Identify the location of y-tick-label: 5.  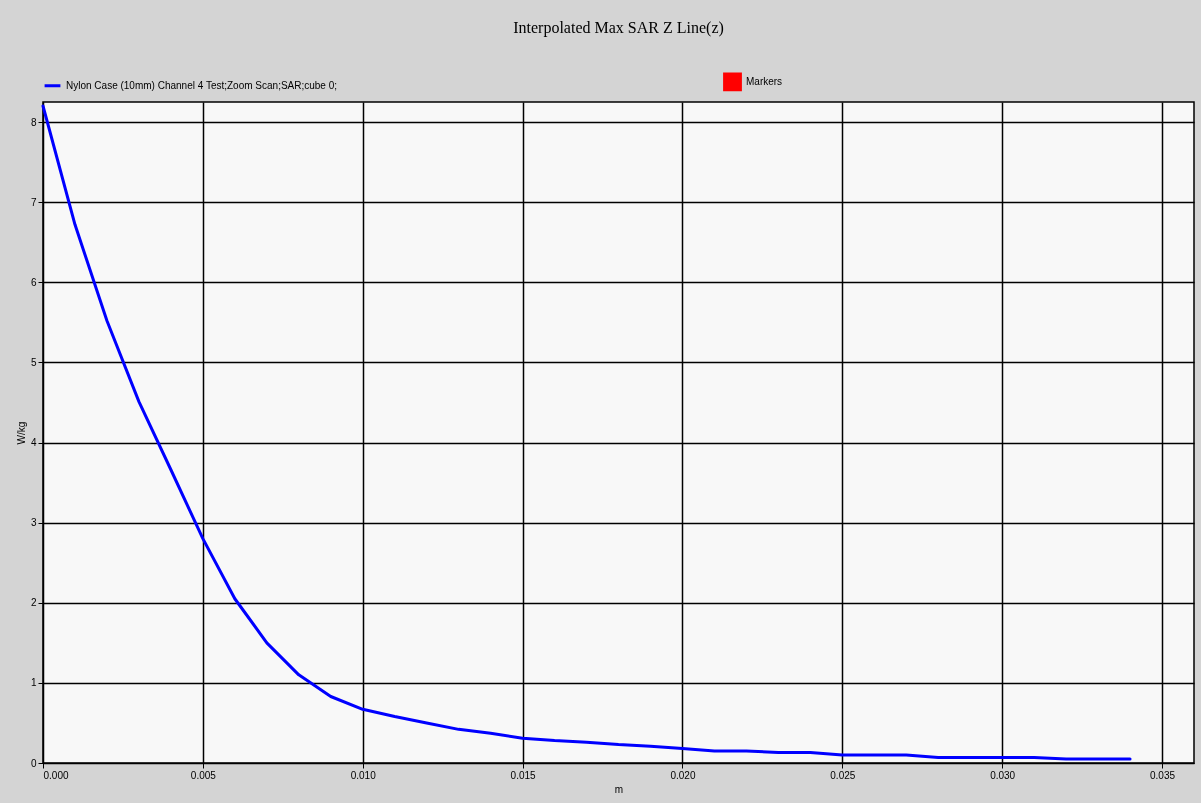
(33, 362).